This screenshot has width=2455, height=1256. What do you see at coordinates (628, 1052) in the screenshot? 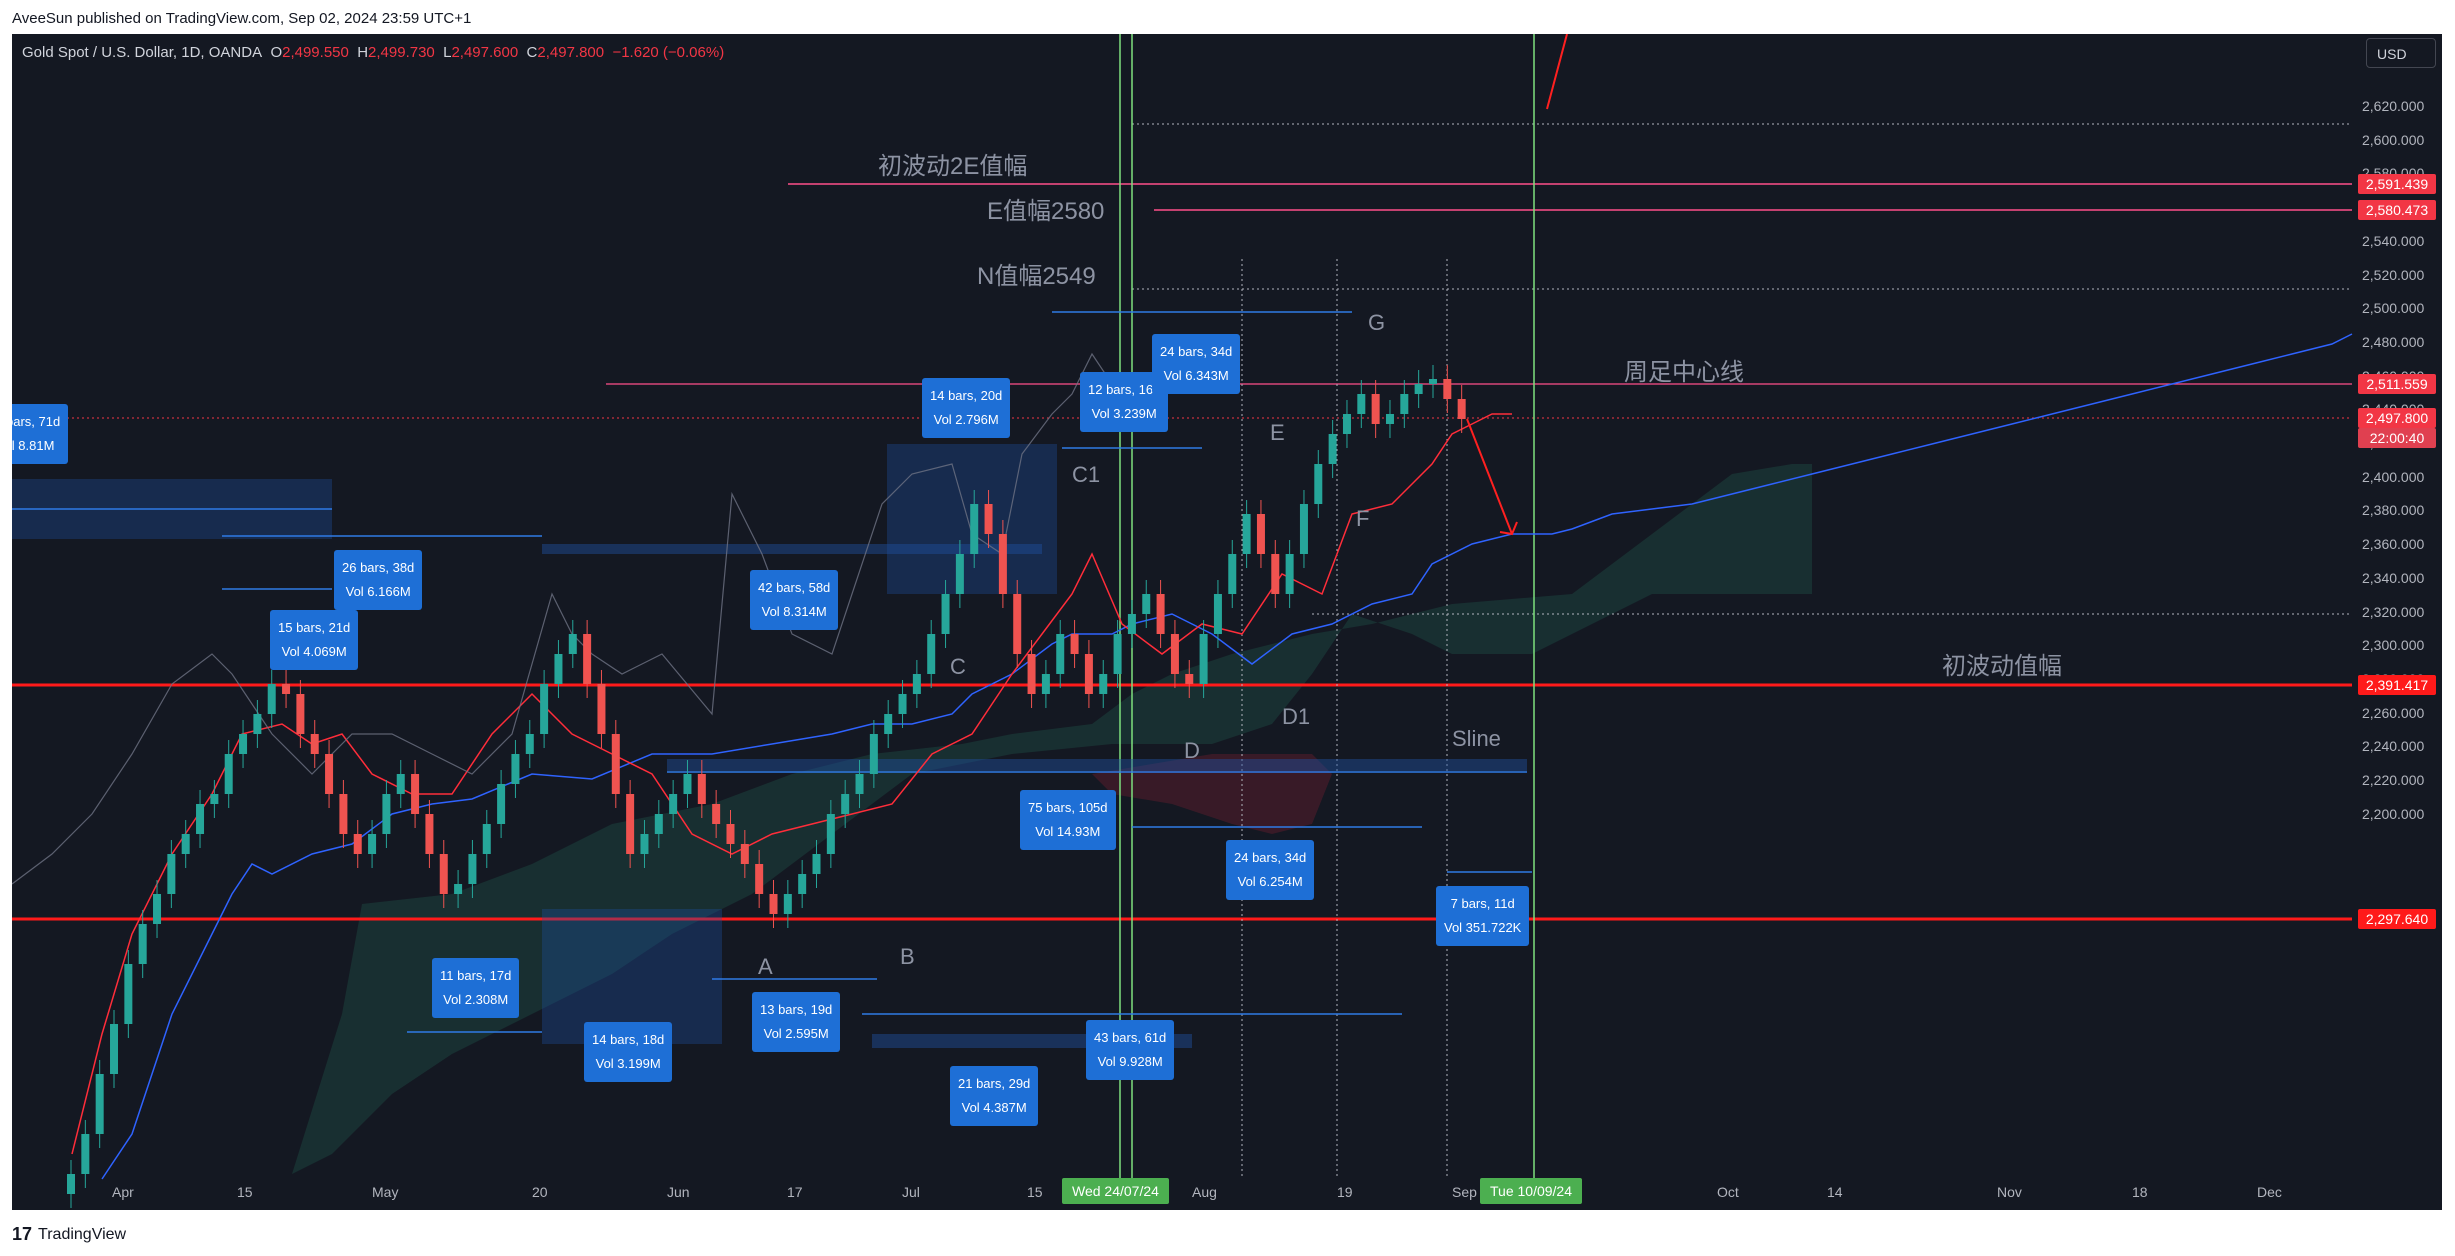
I see `range-stats: 14 bars, 18d Vol 3.199M` at bounding box center [628, 1052].